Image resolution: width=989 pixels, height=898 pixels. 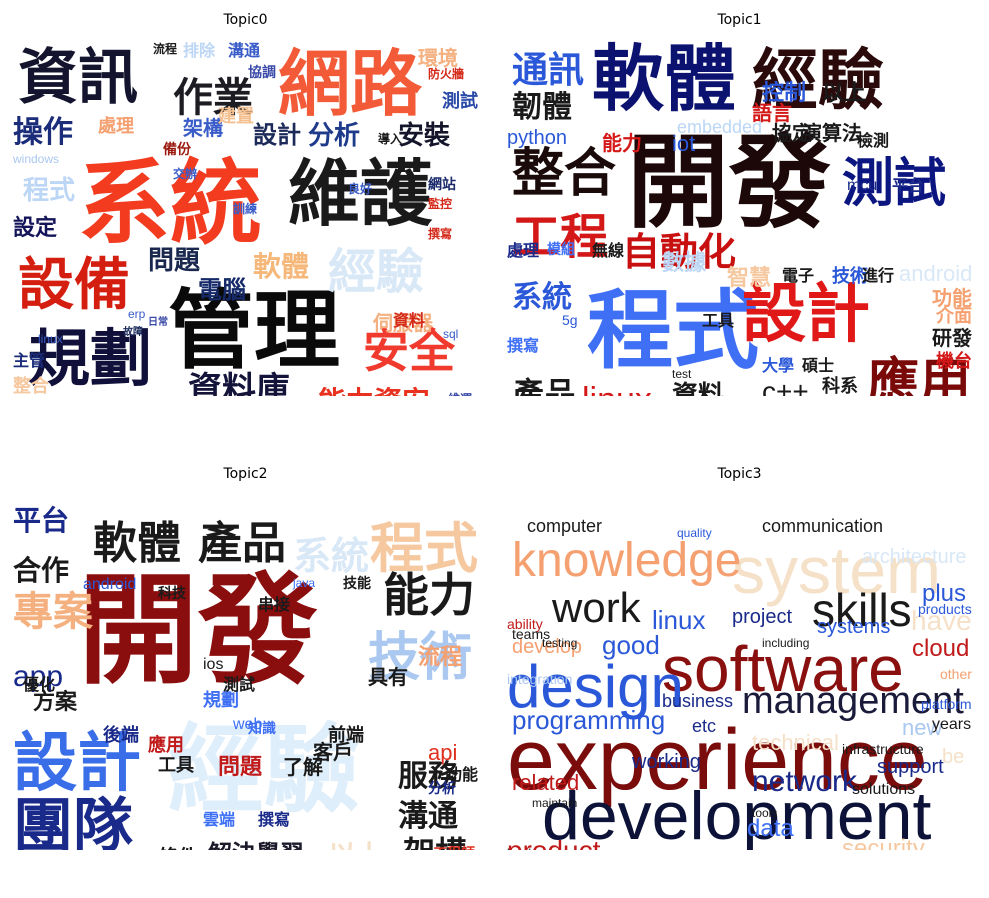 What do you see at coordinates (823, 526) in the screenshot?
I see `cloud-word: communication` at bounding box center [823, 526].